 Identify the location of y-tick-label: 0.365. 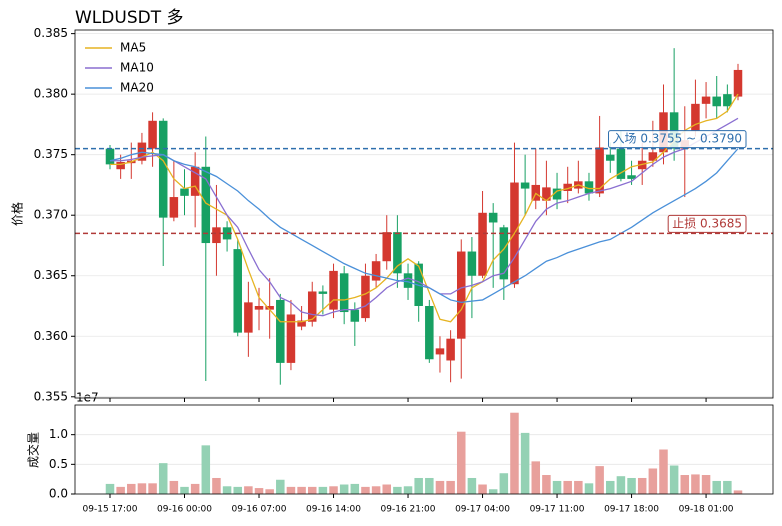
(51, 275).